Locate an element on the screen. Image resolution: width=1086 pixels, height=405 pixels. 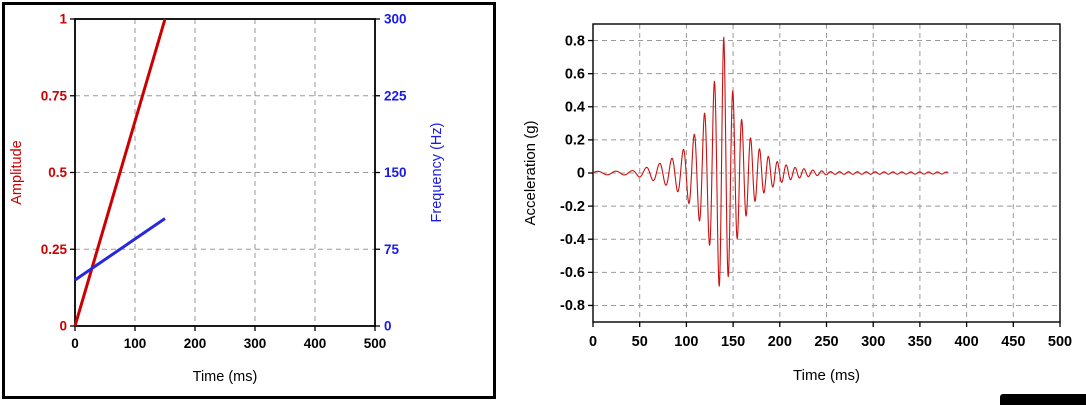
x-tick-label: 350 is located at coordinates (920, 342).